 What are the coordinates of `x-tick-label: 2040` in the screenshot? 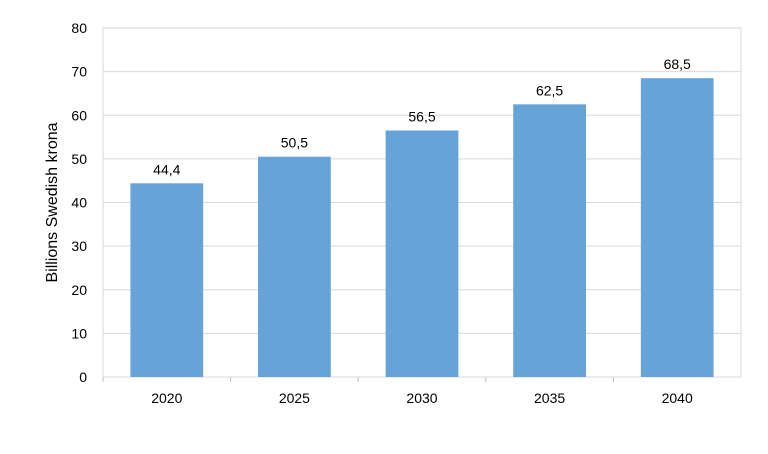 It's located at (677, 398).